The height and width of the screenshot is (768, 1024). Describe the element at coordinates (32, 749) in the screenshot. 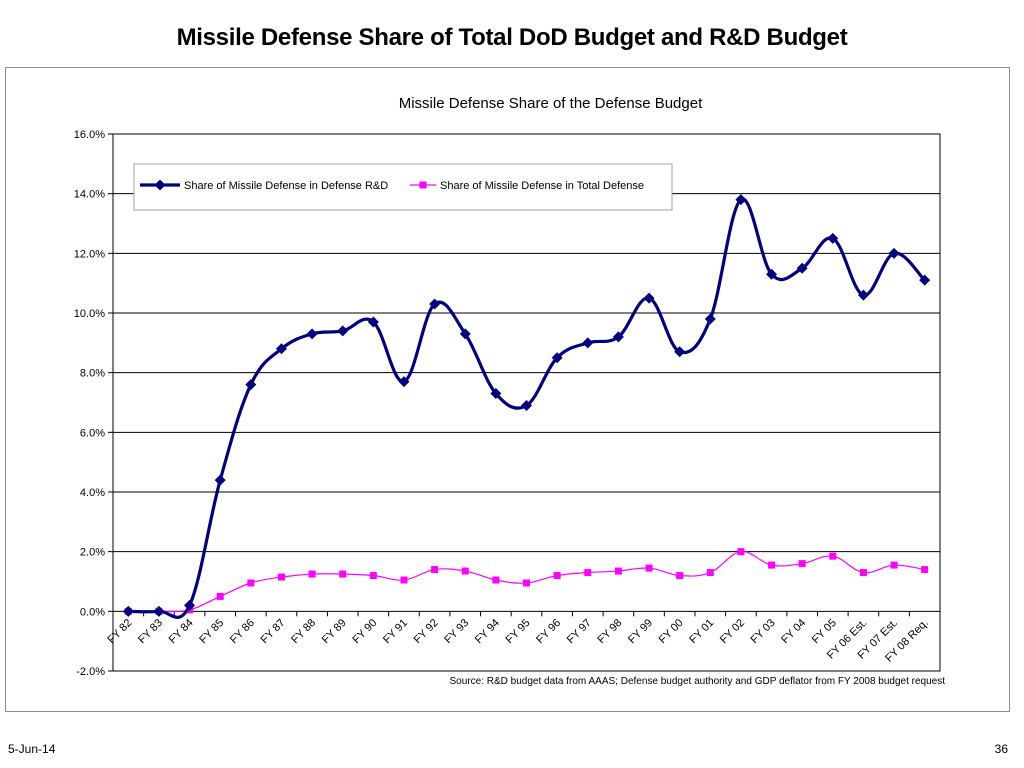

I see `footer-date: 5-Jun-14` at that location.